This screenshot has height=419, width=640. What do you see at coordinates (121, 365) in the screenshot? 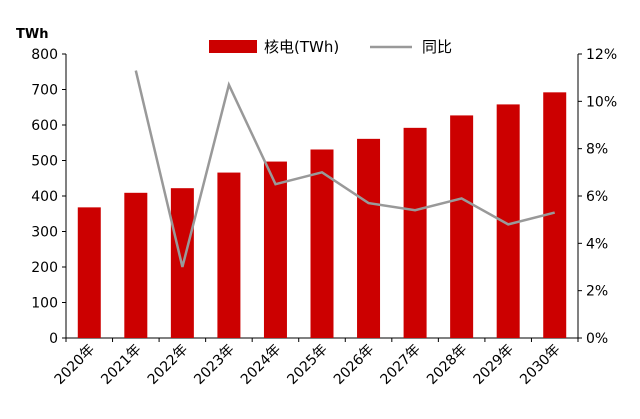
I see `x-category-label: 2021年` at bounding box center [121, 365].